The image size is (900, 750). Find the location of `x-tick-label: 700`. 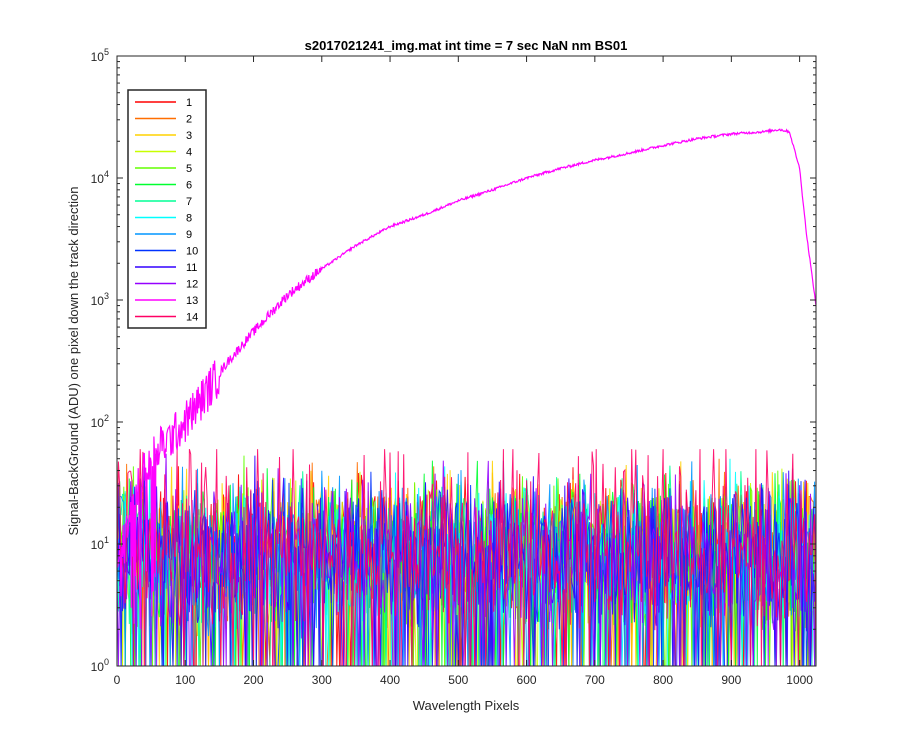

x-tick-label: 700 is located at coordinates (595, 680).